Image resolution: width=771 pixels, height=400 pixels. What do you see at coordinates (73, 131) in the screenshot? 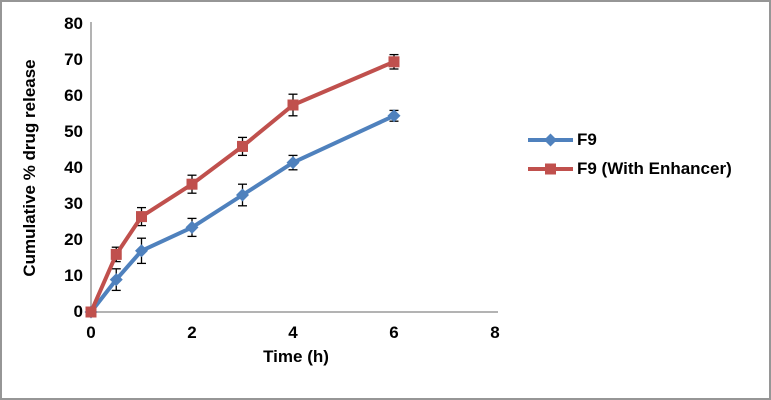
I see `y-tick-label: 50` at bounding box center [73, 131].